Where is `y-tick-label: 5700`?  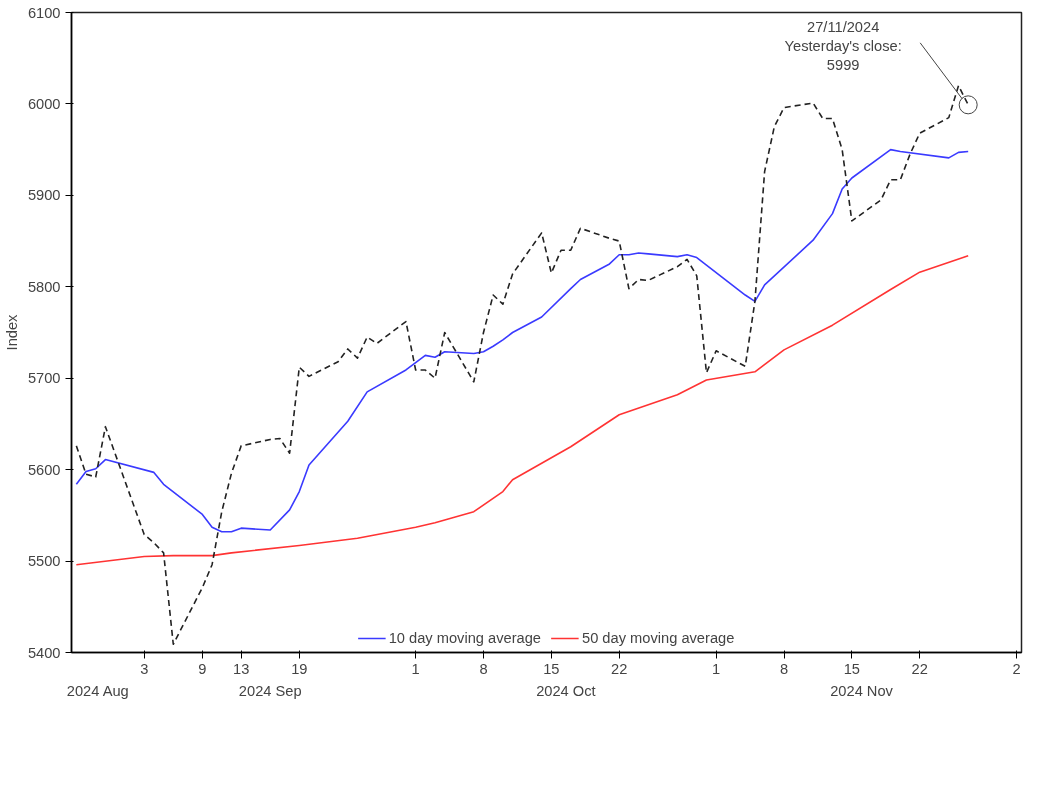 y-tick-label: 5700 is located at coordinates (44, 378).